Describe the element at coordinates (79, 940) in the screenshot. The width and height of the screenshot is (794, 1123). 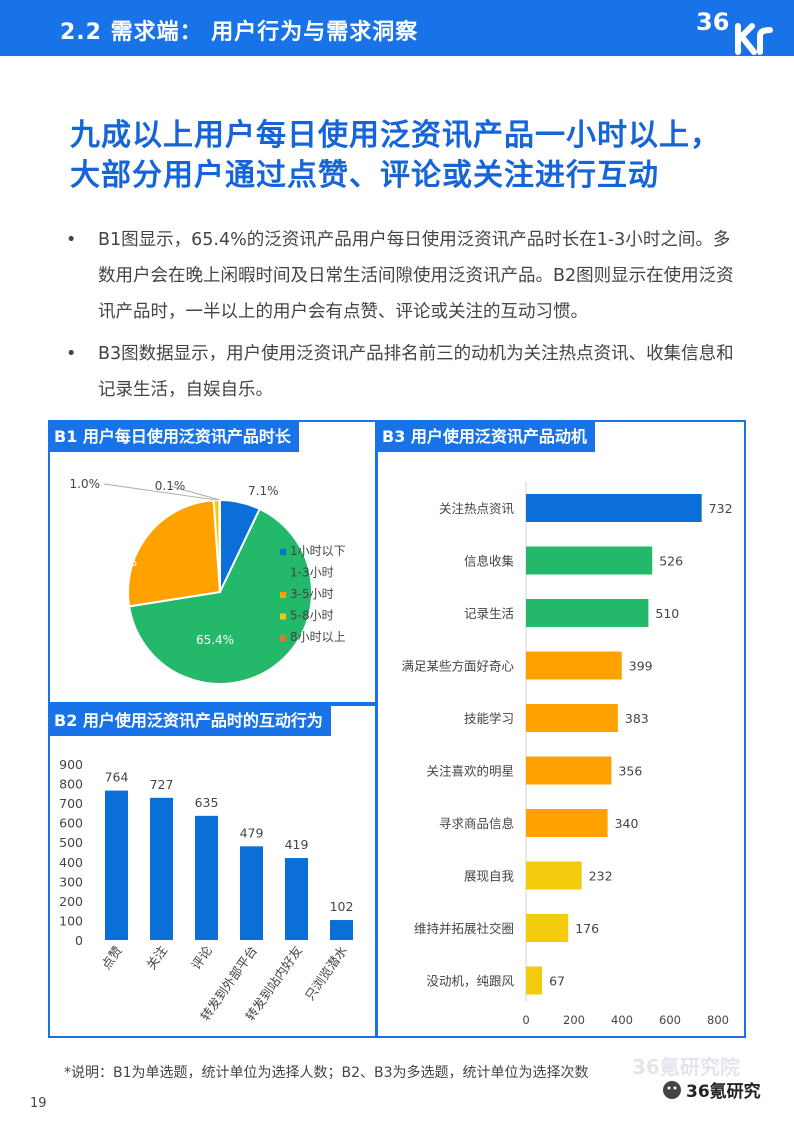
I see `y-tick-label: 0` at that location.